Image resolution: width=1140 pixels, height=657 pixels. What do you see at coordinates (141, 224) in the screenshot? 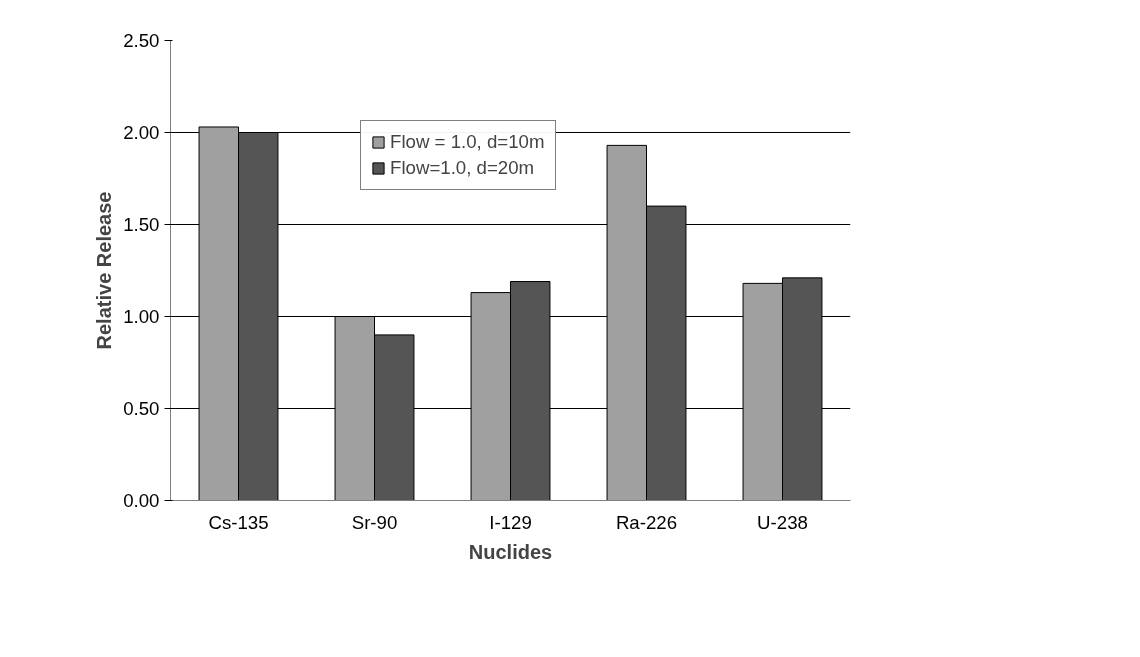
I see `y-tick-label: 1.50` at bounding box center [141, 224].